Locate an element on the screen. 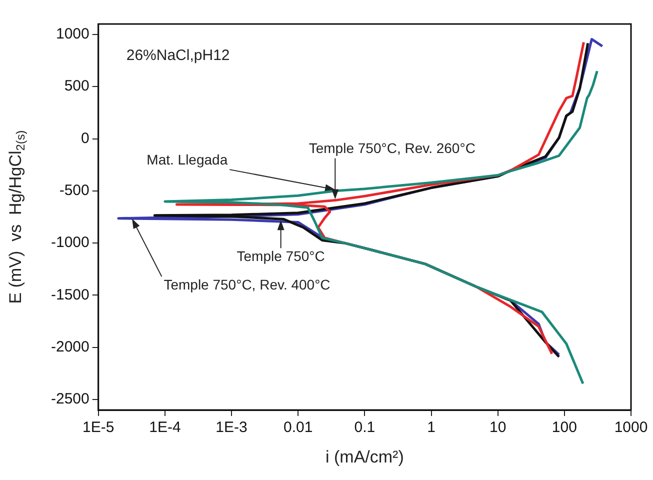 Image resolution: width=653 pixels, height=480 pixels. y-tick-label: -2000 is located at coordinates (70, 347).